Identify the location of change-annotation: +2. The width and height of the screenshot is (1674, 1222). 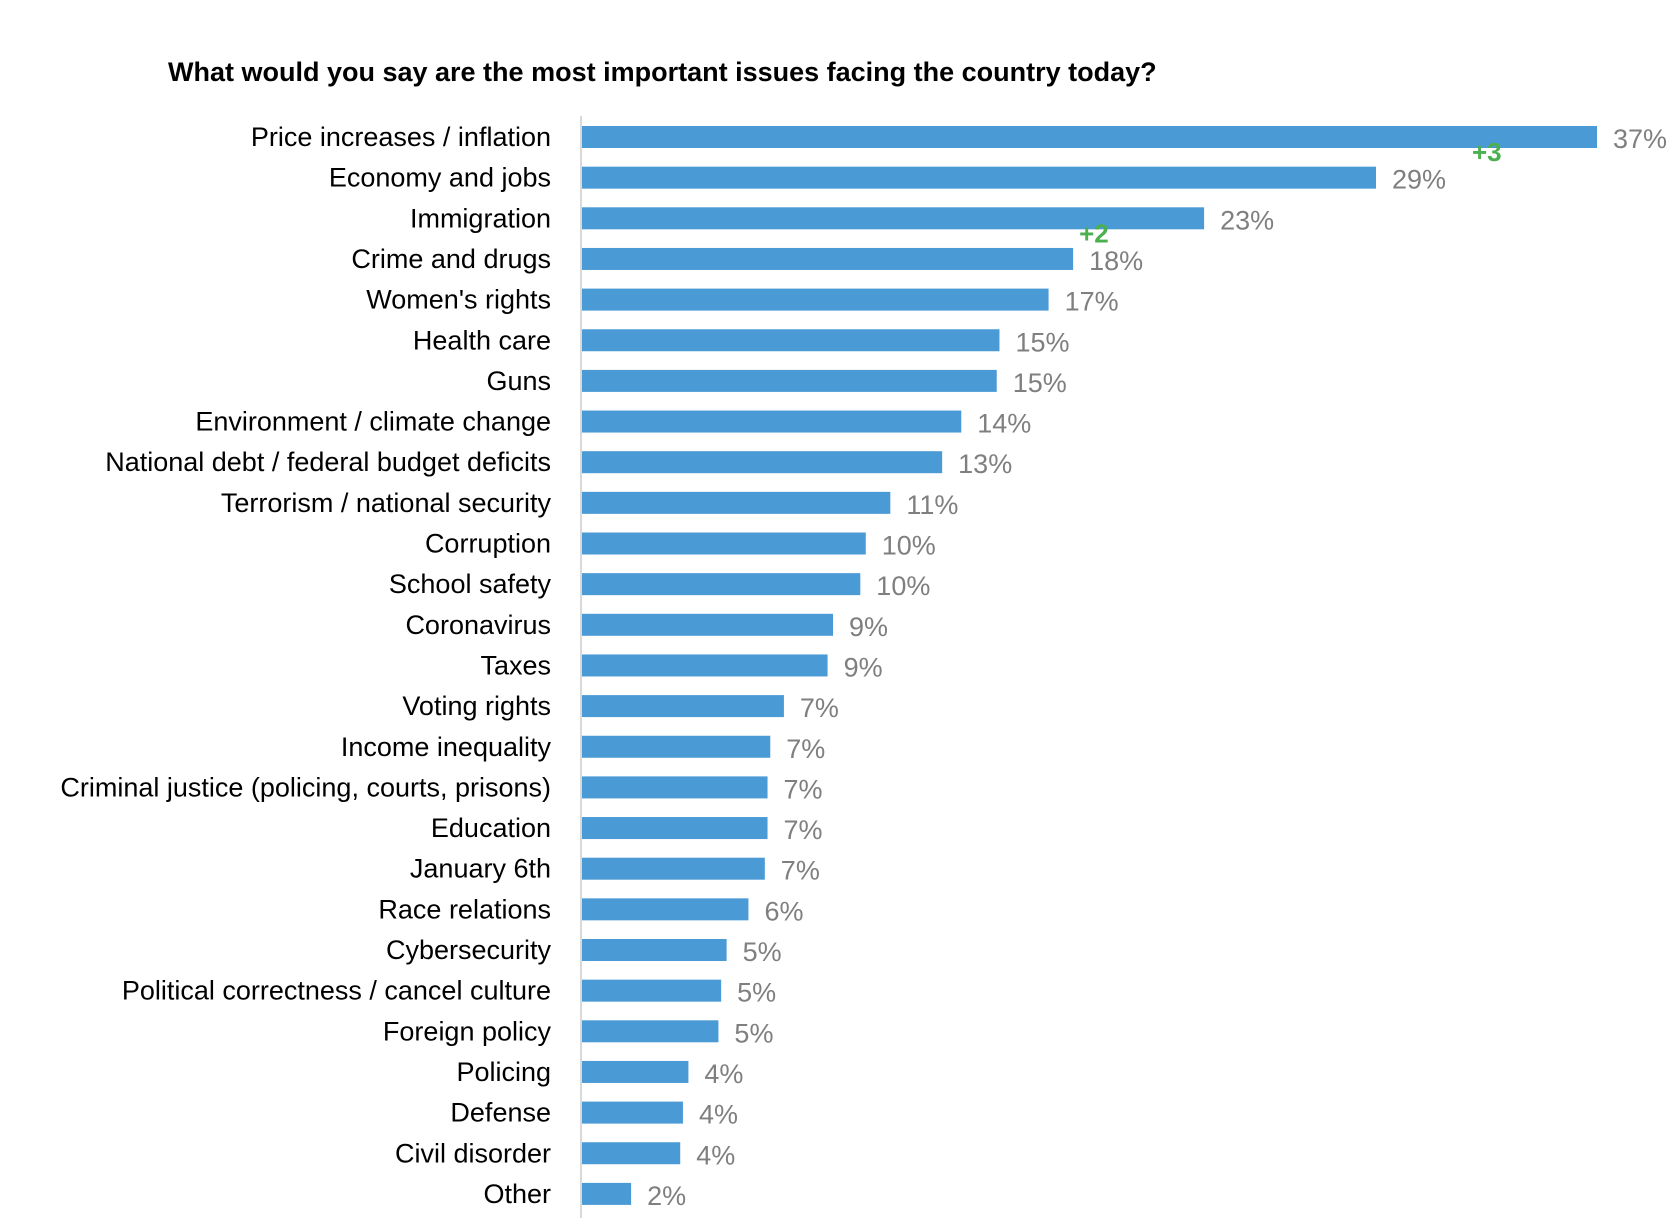
(1094, 233).